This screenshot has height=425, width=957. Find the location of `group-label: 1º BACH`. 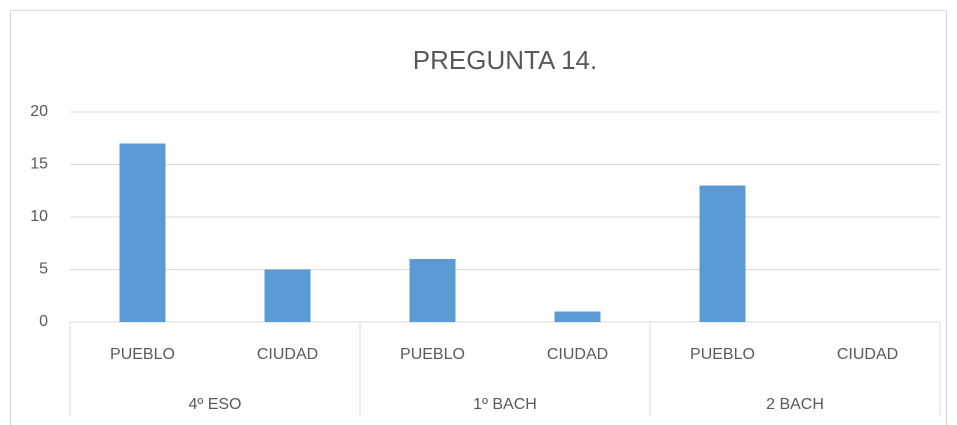

group-label: 1º BACH is located at coordinates (505, 404).